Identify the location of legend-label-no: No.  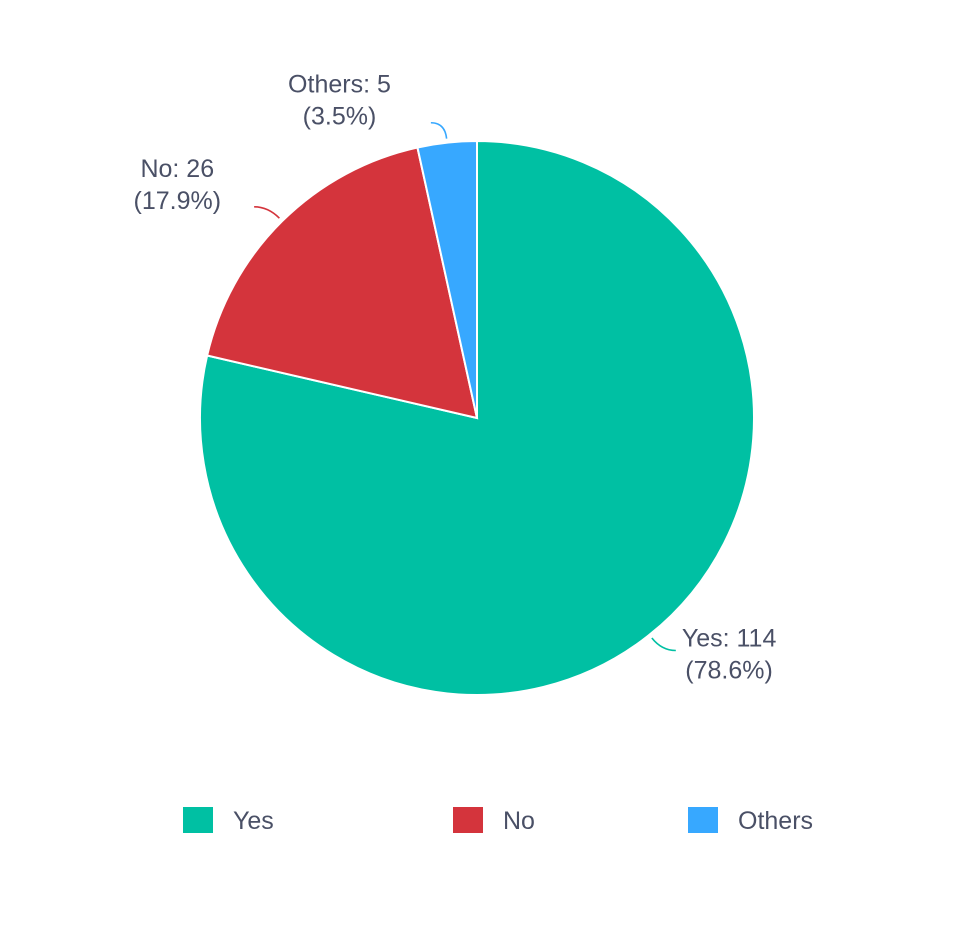
(519, 821).